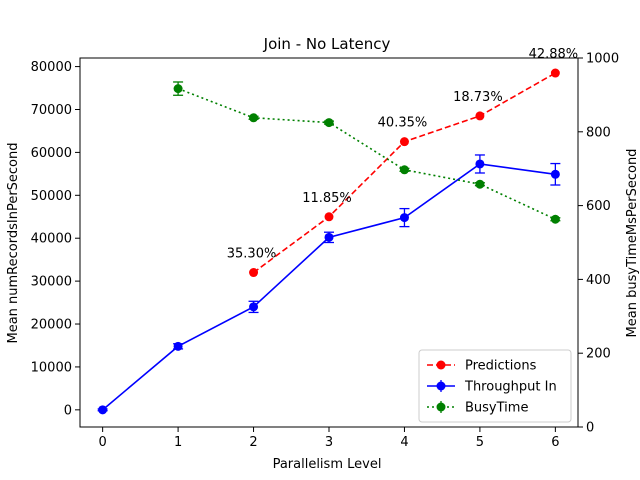  What do you see at coordinates (602, 59) in the screenshot?
I see `y-right-tick-label: 1000` at bounding box center [602, 59].